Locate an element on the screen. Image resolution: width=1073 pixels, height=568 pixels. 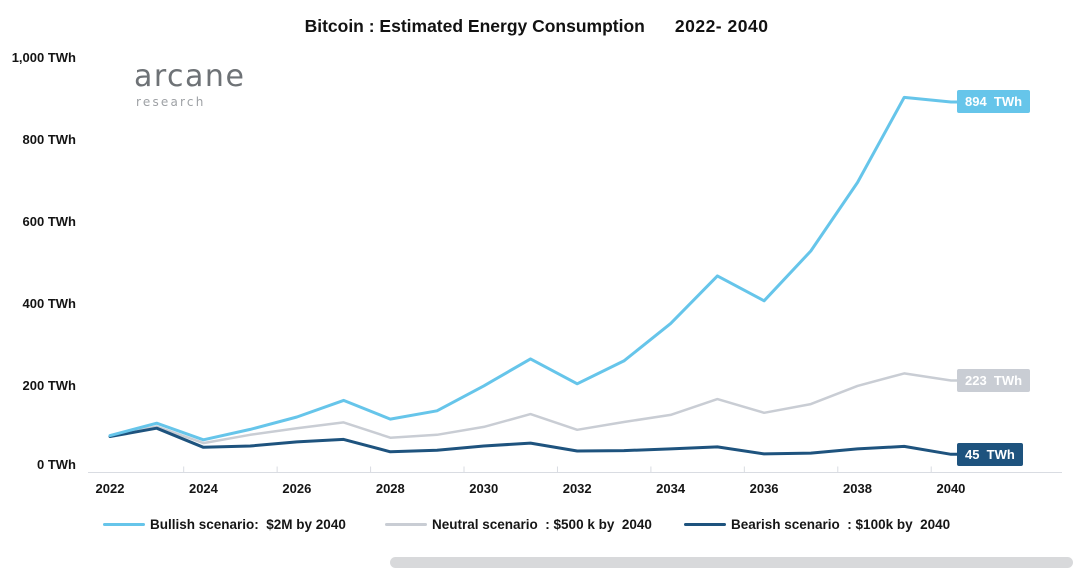
y-axis-label: 800 TWh is located at coordinates (49, 139).